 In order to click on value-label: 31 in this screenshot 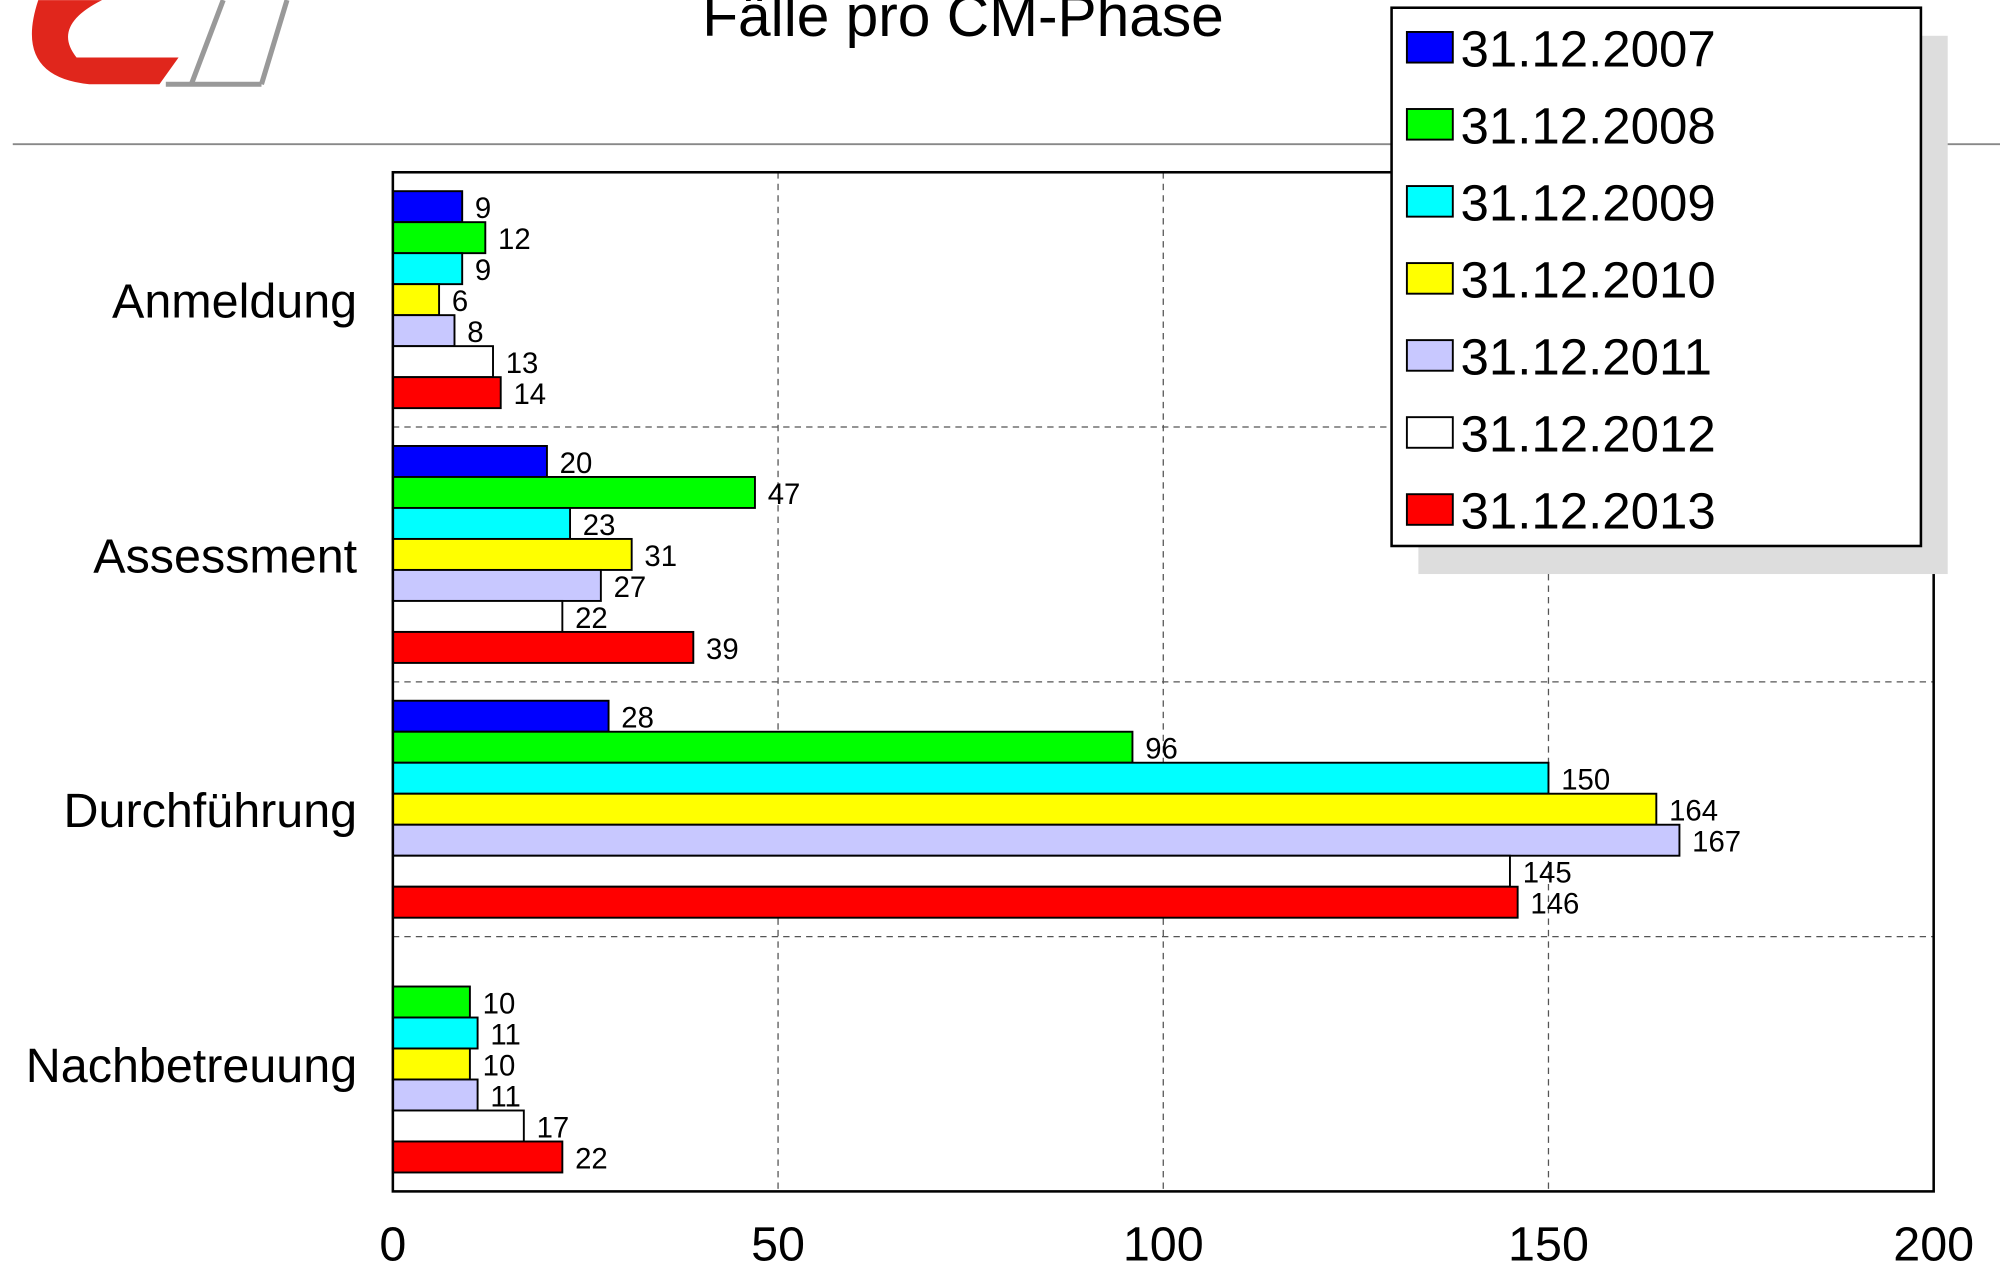, I will do `click(660, 556)`.